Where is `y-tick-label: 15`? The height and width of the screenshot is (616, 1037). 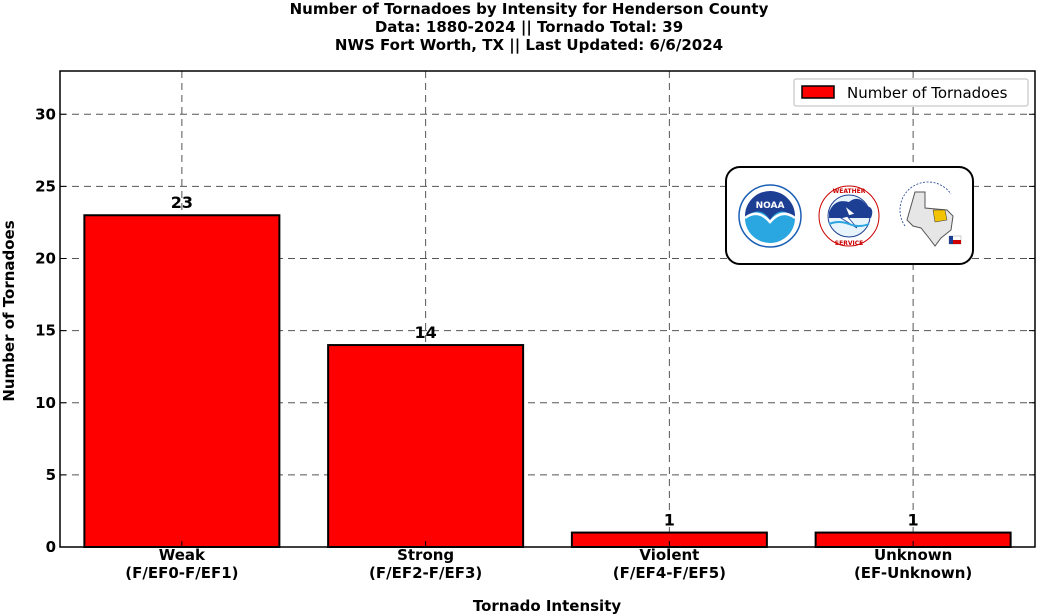 y-tick-label: 15 is located at coordinates (45, 331).